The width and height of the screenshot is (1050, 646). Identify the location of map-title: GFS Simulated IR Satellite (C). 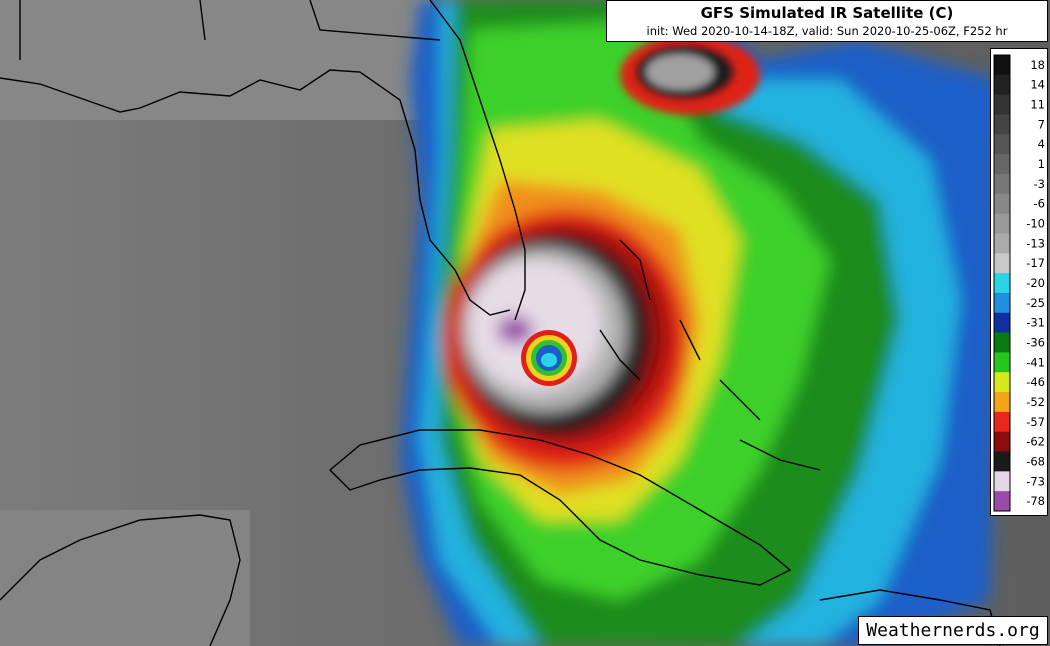
(827, 13).